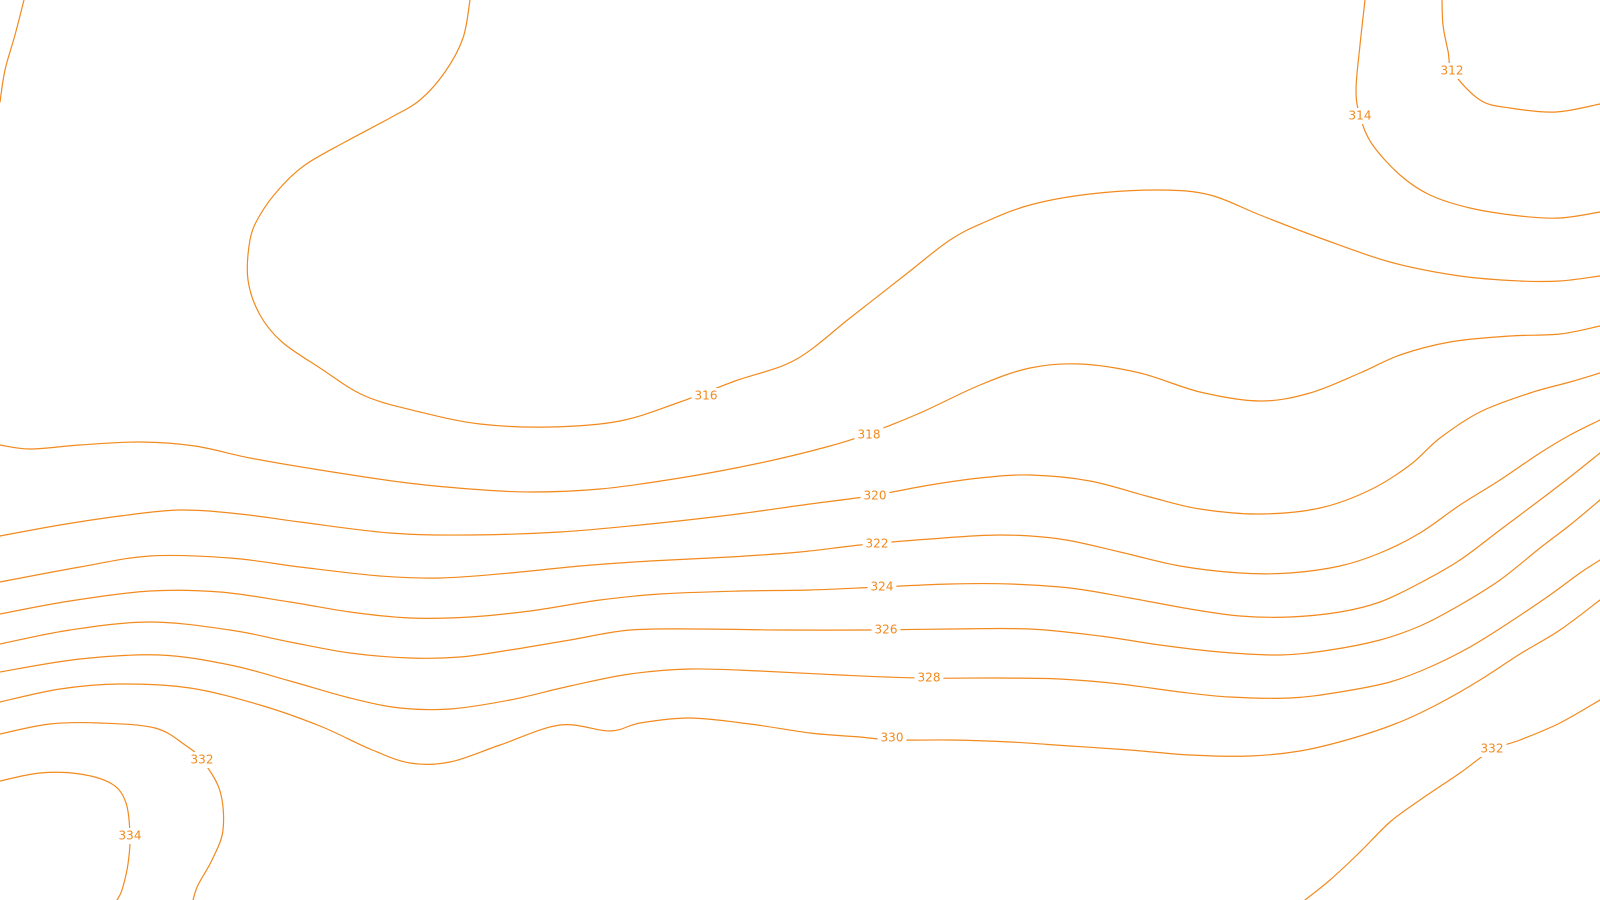  I want to click on contour-328-label: 328, so click(929, 678).